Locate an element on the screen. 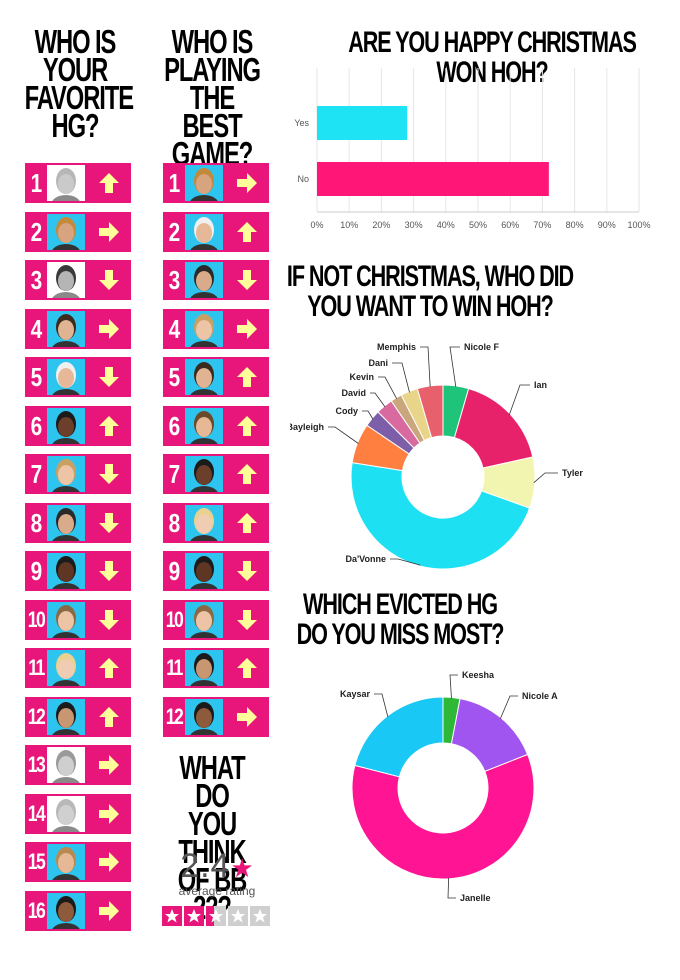 Image resolution: width=680 pixels, height=980 pixels. rating-label: average rating is located at coordinates (217, 891).